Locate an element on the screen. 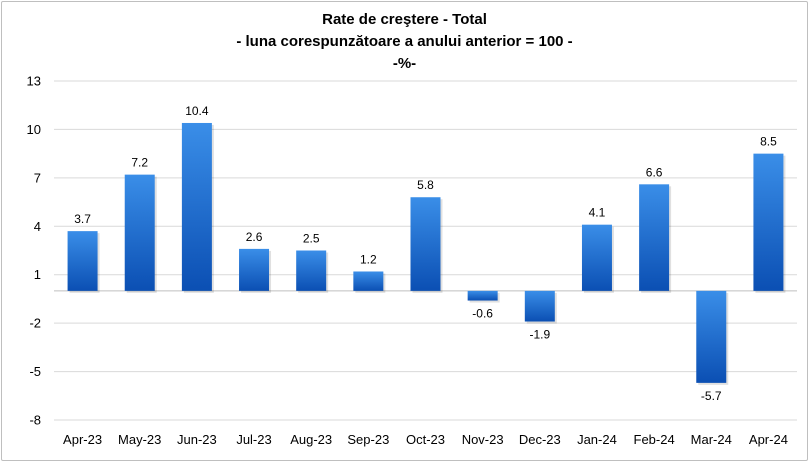  y-tick-label: -5 is located at coordinates (35, 371).